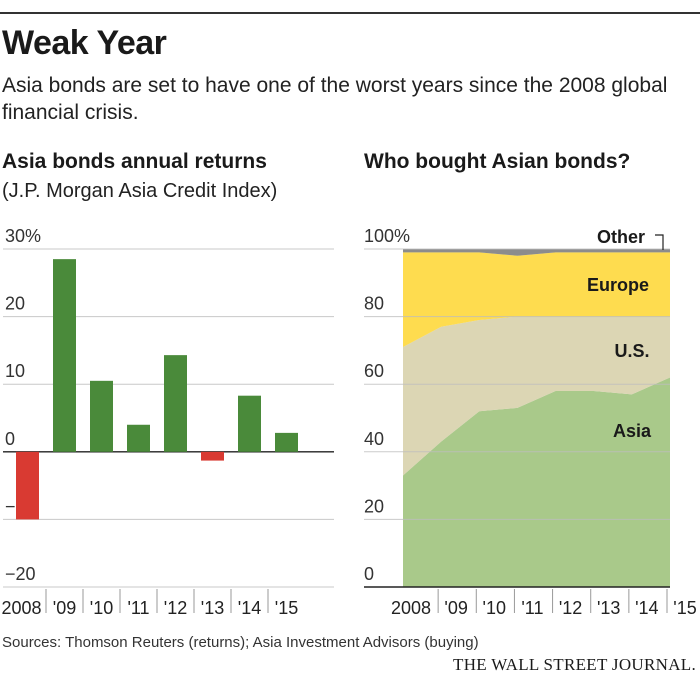  I want to click on y-tick-label: 80, so click(374, 304).